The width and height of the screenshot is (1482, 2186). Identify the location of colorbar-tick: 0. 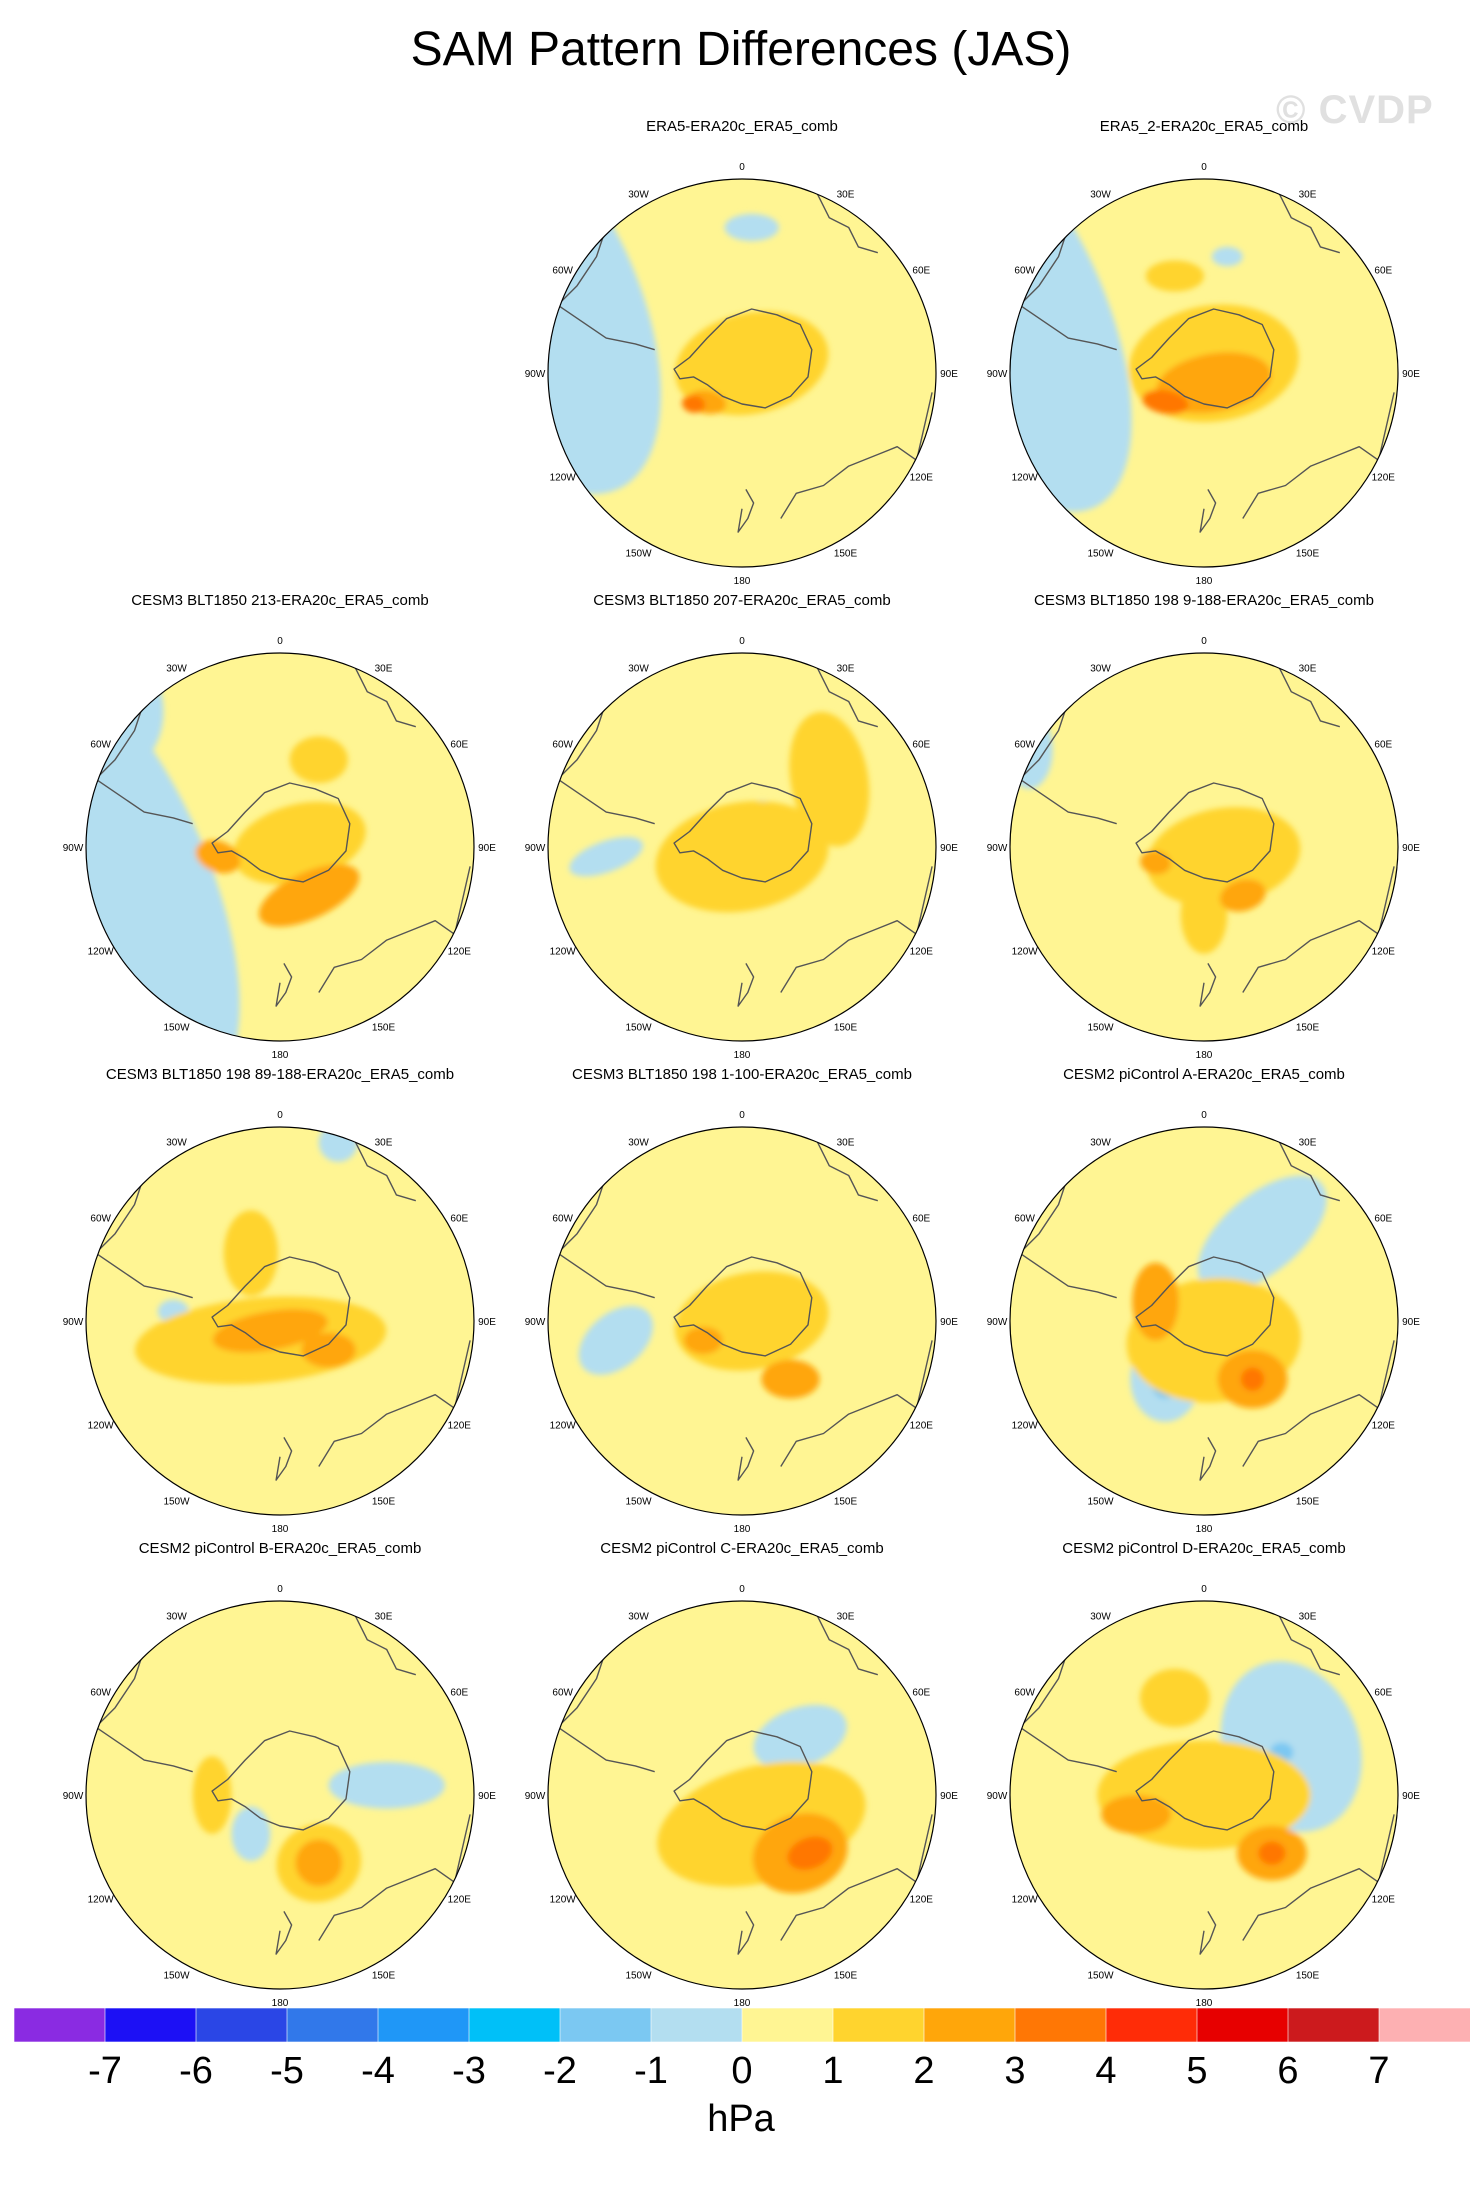
(742, 2071).